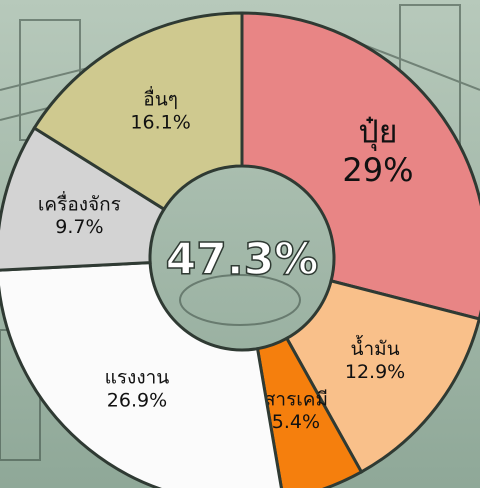 Image resolution: width=480 pixels, height=488 pixels. Describe the element at coordinates (79, 227) in the screenshot. I see `value-label: 9.7%` at that location.